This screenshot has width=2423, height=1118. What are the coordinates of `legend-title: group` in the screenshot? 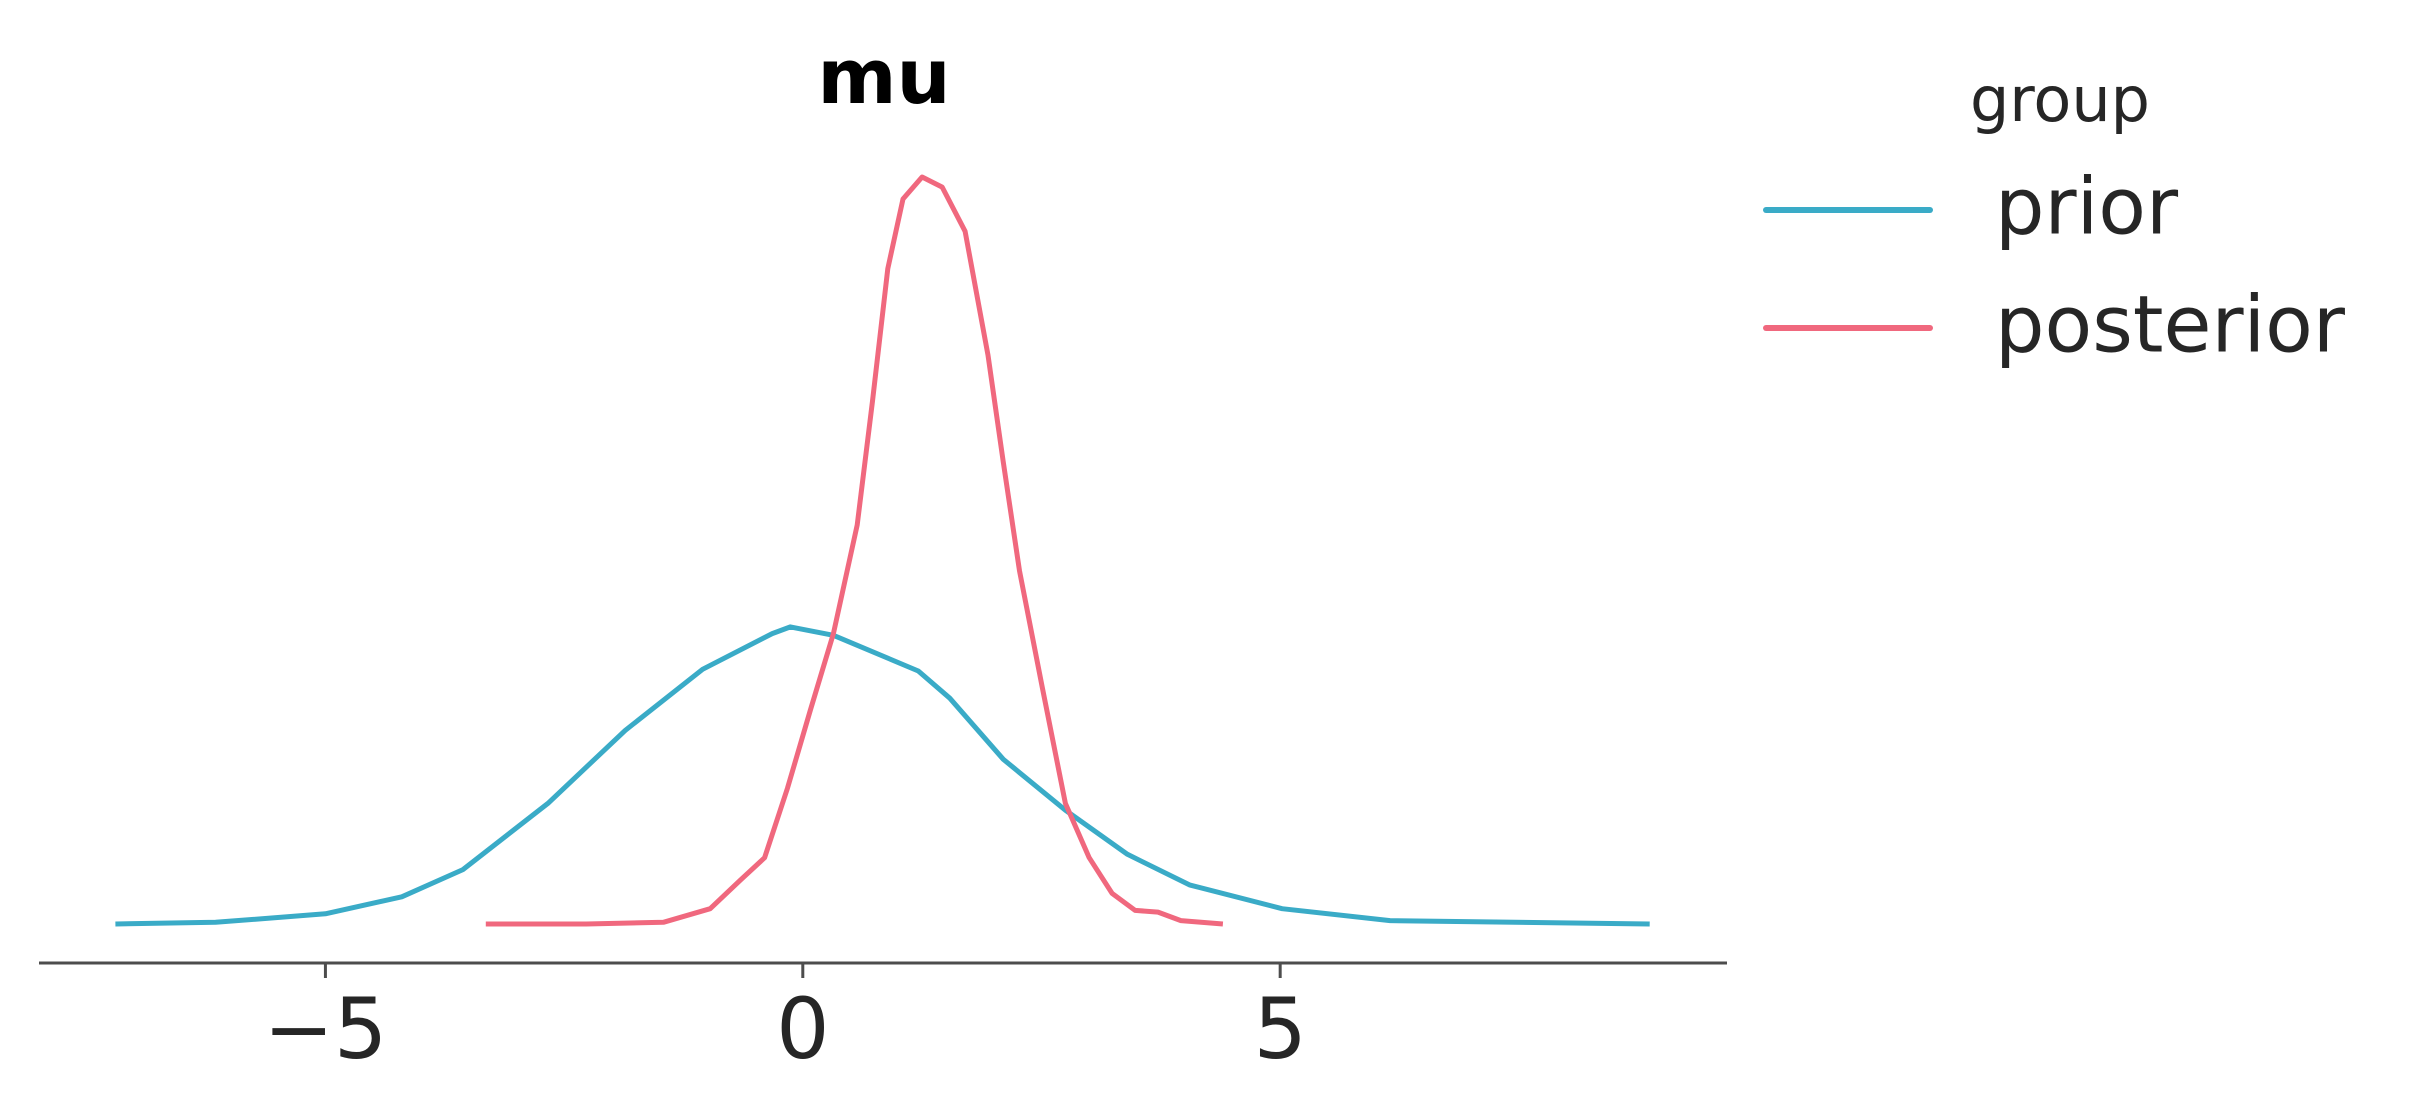 It's located at (2060, 99).